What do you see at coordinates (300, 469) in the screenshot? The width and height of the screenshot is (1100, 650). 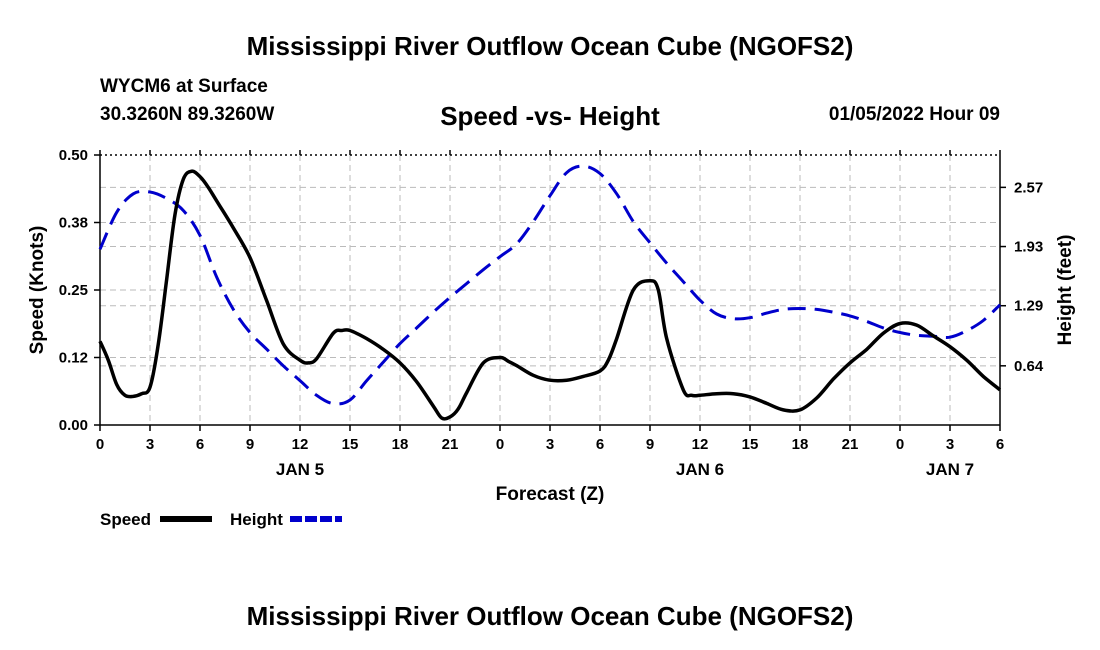 I see `day-label: JAN 5` at bounding box center [300, 469].